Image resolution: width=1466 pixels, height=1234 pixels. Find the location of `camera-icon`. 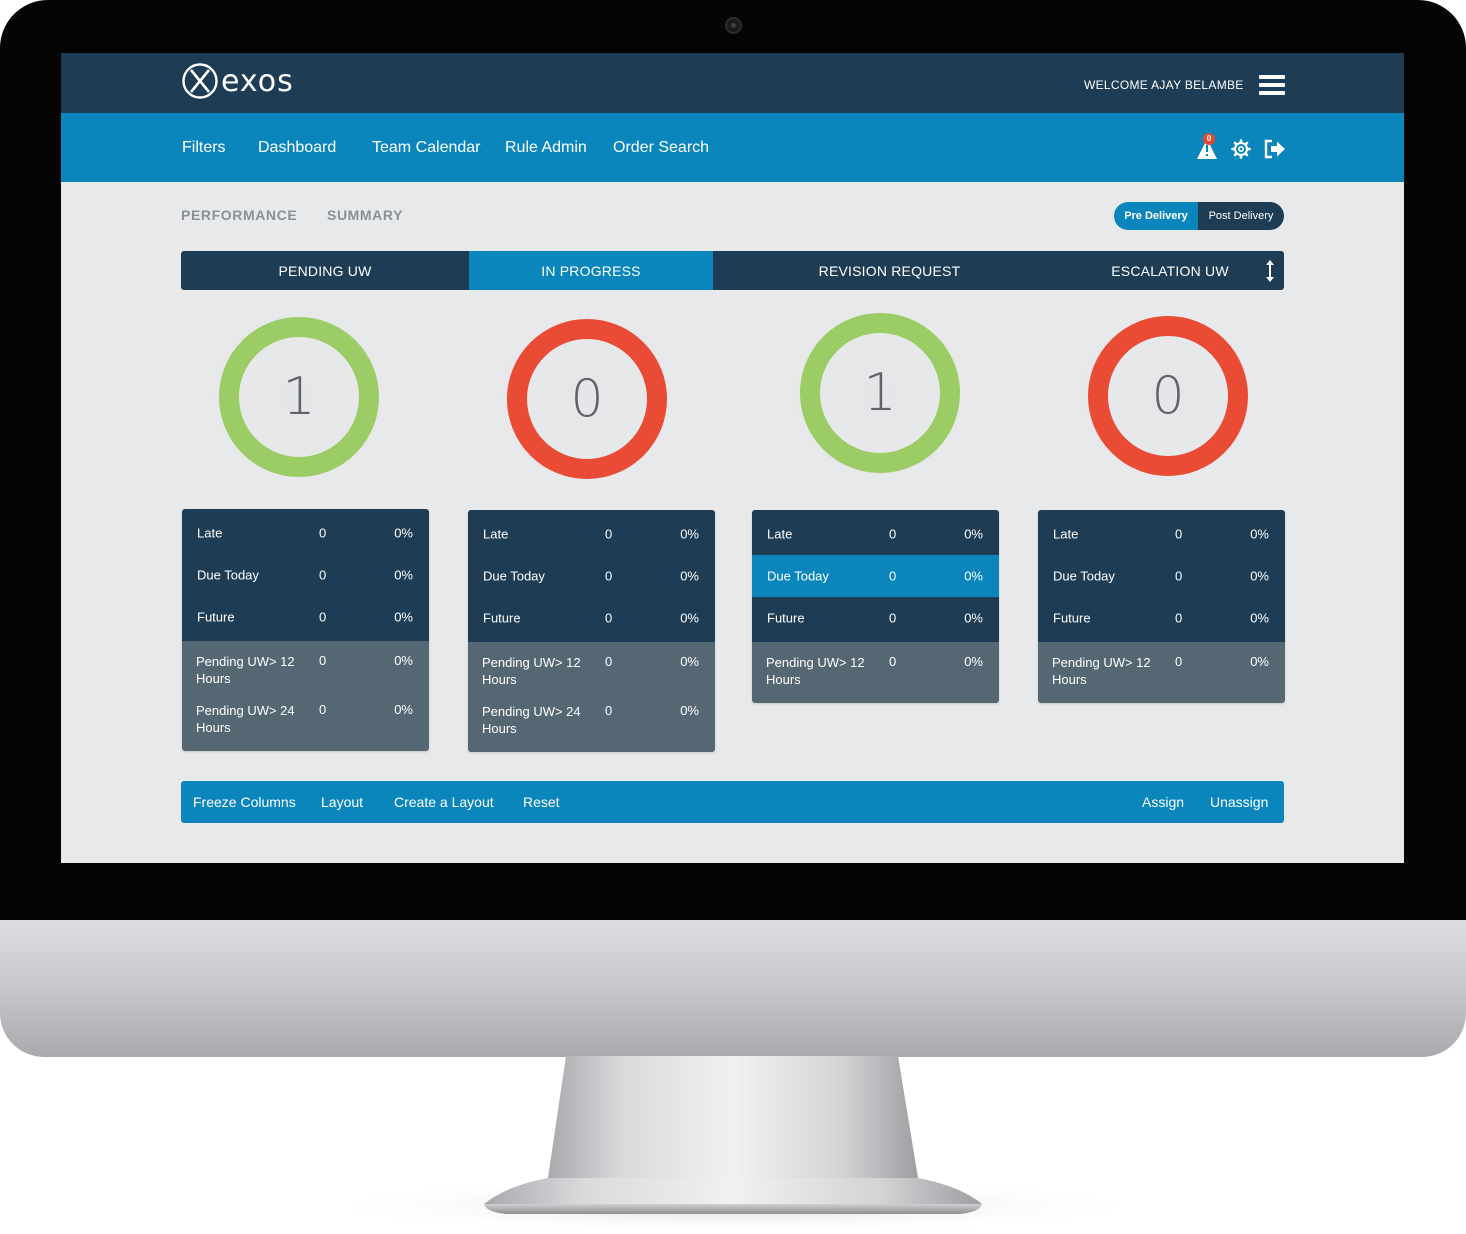

camera-icon is located at coordinates (733, 25).